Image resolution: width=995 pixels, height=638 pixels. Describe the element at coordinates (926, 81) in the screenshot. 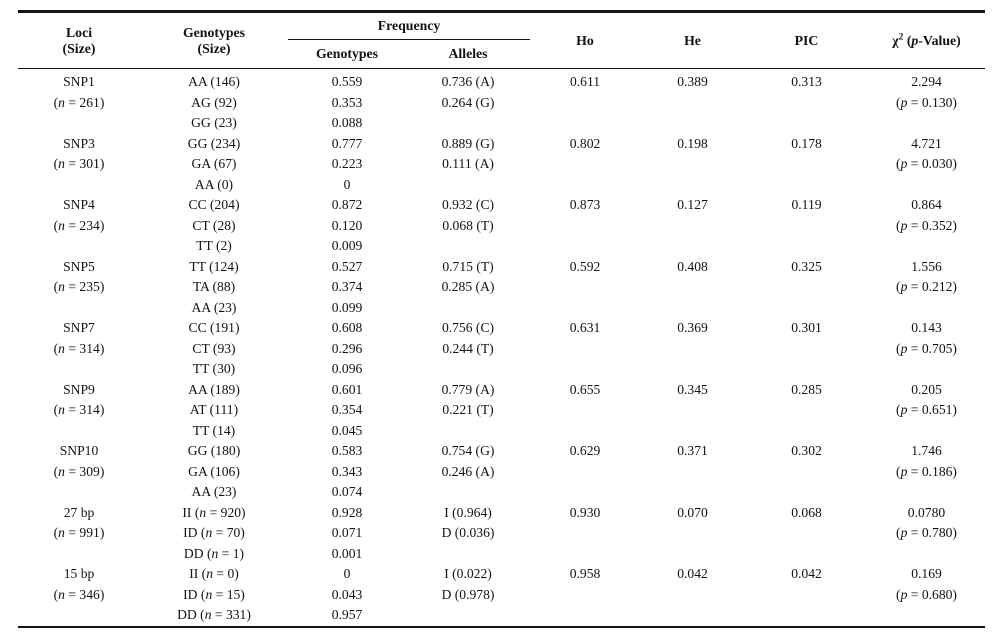

I see `cell-chi: 2.294` at that location.